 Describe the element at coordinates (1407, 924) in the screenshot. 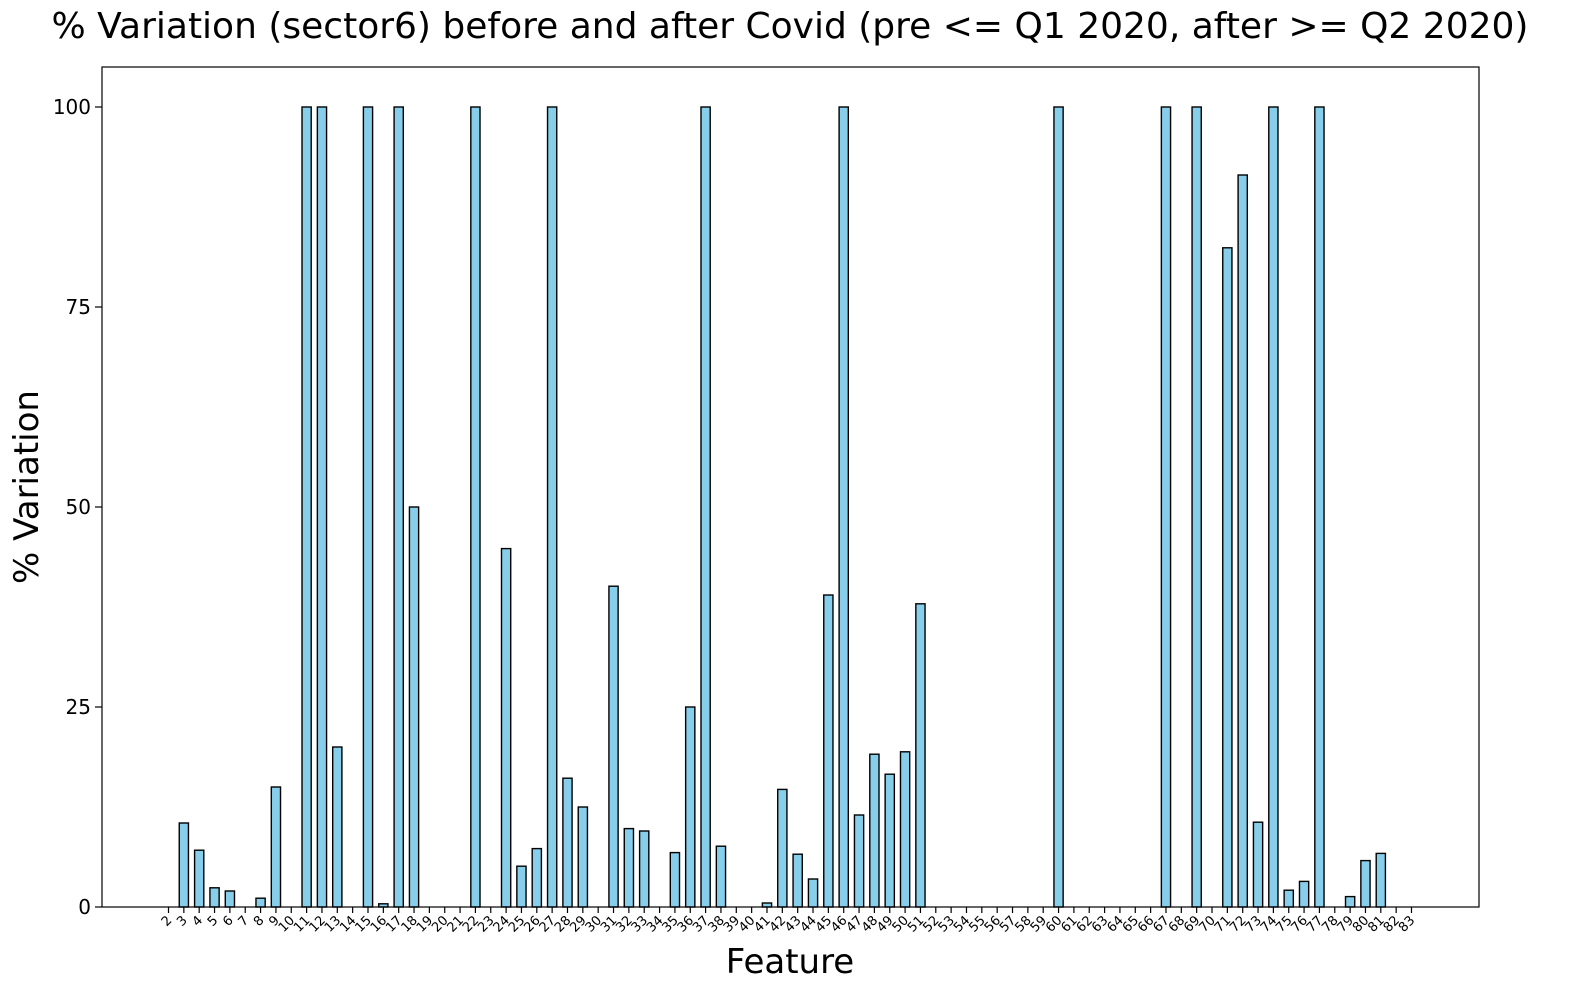

I see `x-tick-label-83: 83` at that location.